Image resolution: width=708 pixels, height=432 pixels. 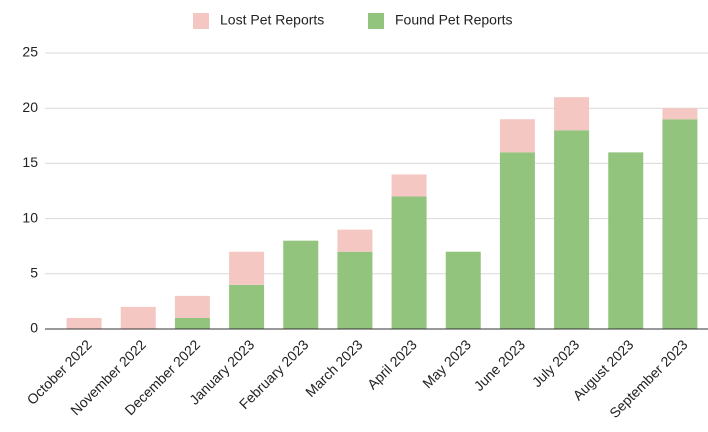 I want to click on x-tick-label: June 2023, so click(x=500, y=365).